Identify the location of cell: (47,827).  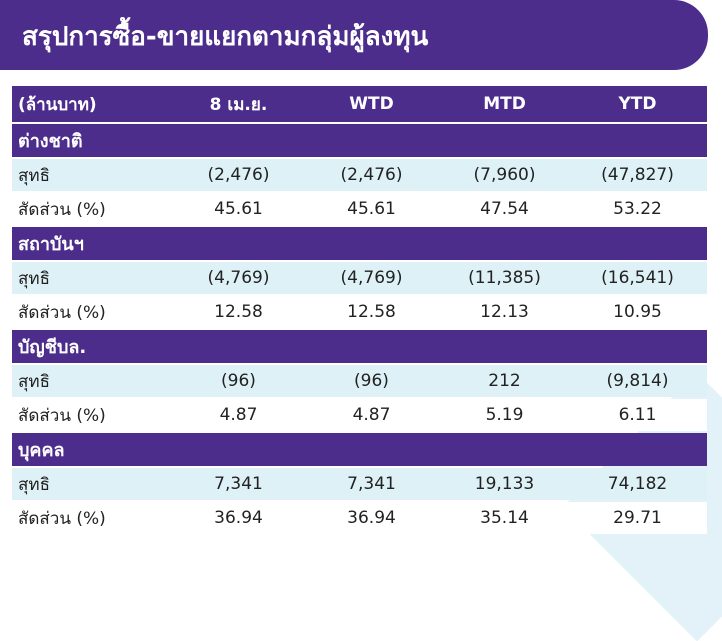
(637, 175).